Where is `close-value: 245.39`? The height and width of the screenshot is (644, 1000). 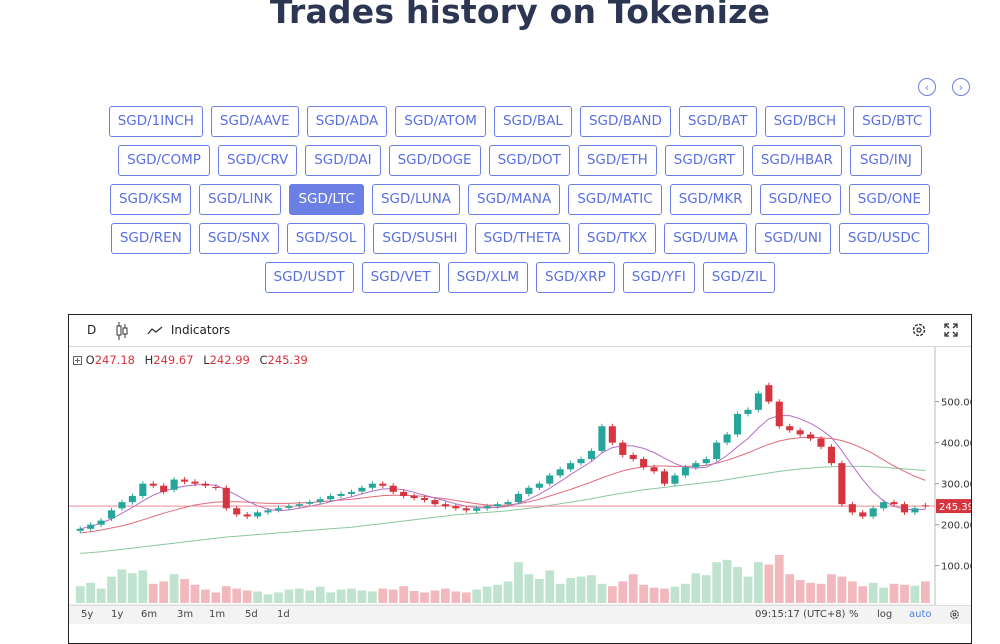
close-value: 245.39 is located at coordinates (287, 360).